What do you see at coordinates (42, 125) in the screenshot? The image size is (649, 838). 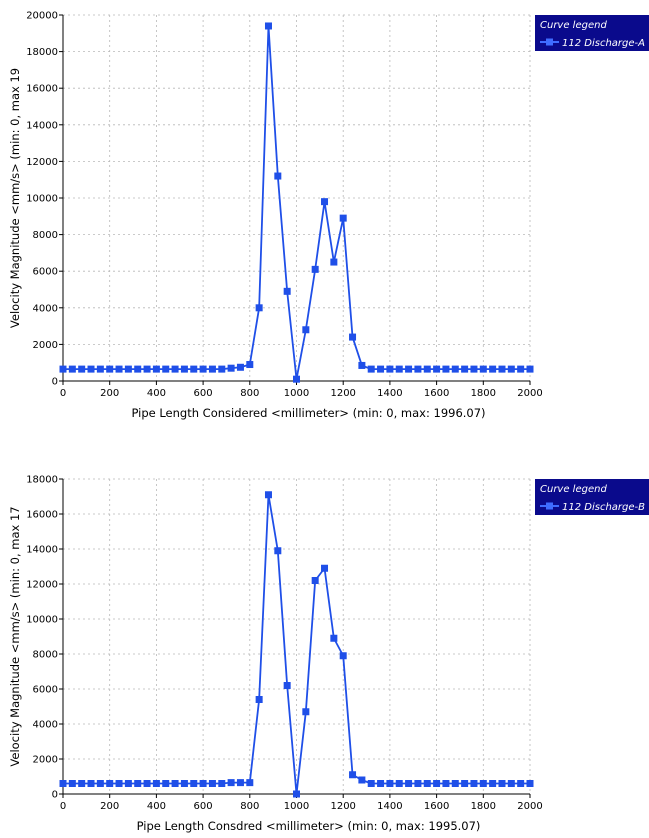 I see `y-tick-label: 14000` at bounding box center [42, 125].